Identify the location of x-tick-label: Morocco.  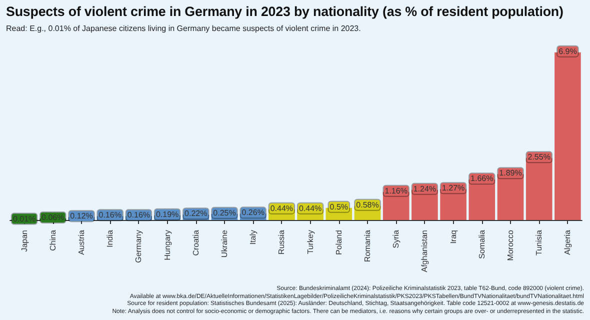
(510, 245).